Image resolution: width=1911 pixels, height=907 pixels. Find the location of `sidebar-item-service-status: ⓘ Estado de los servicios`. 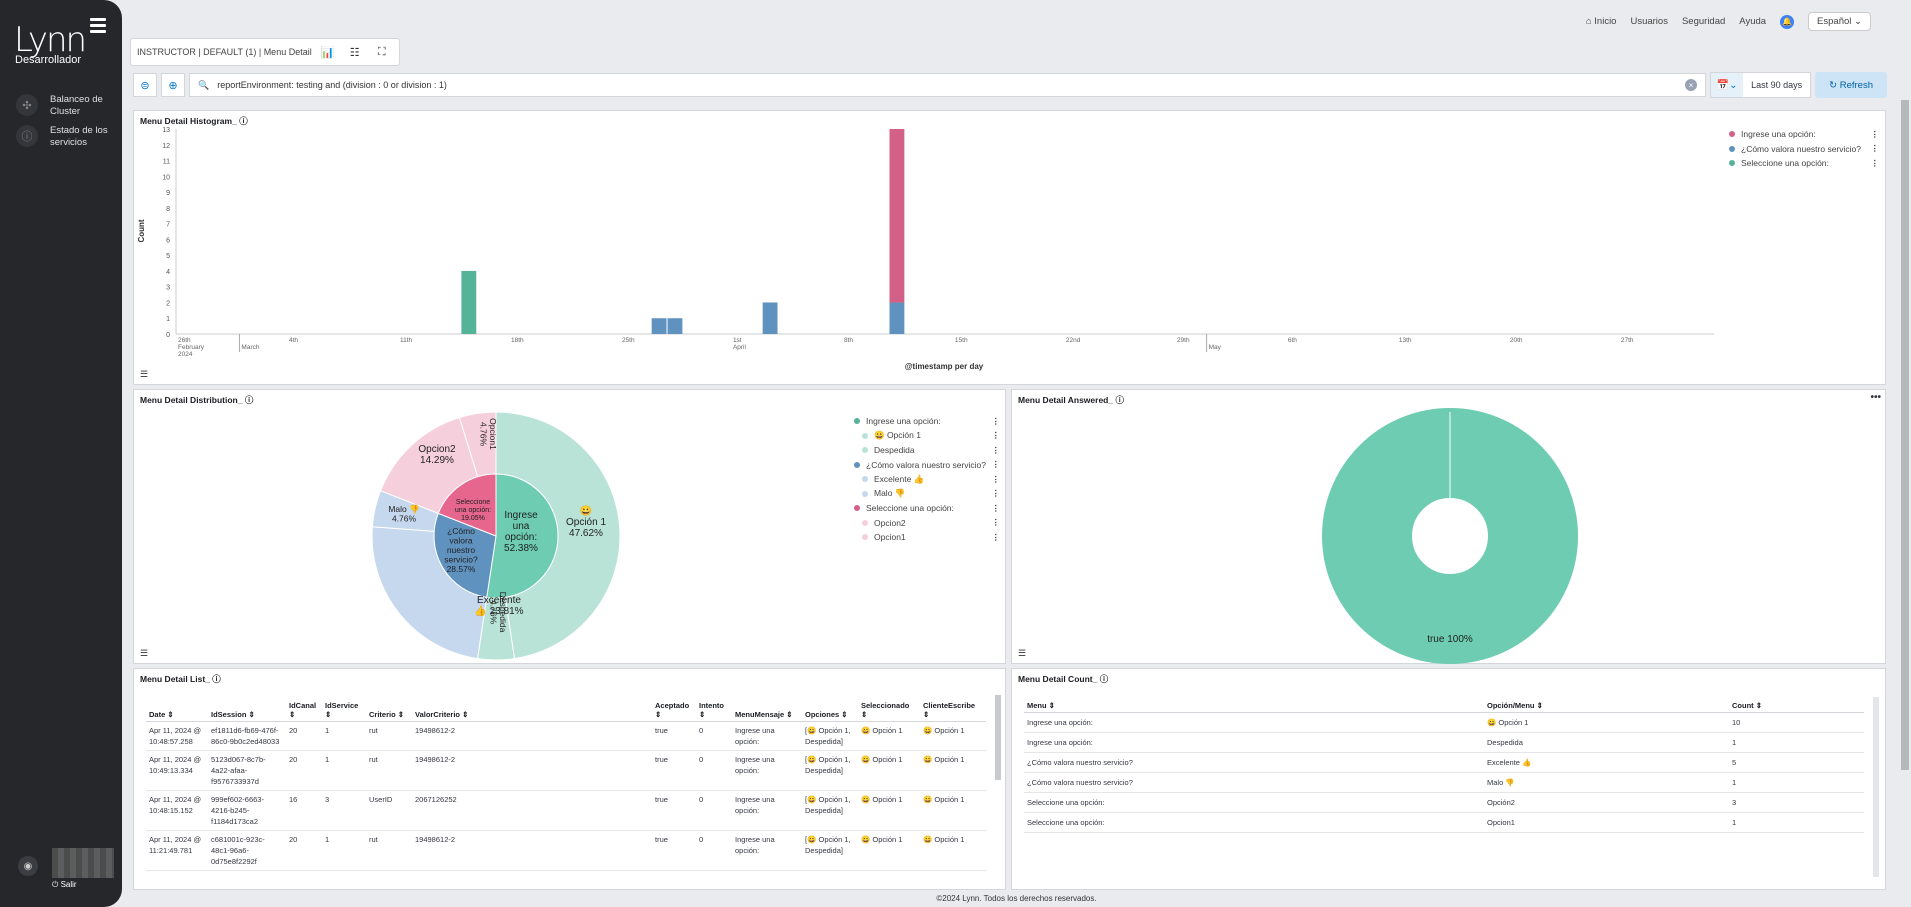

sidebar-item-service-status: ⓘ Estado de los servicios is located at coordinates (66, 137).